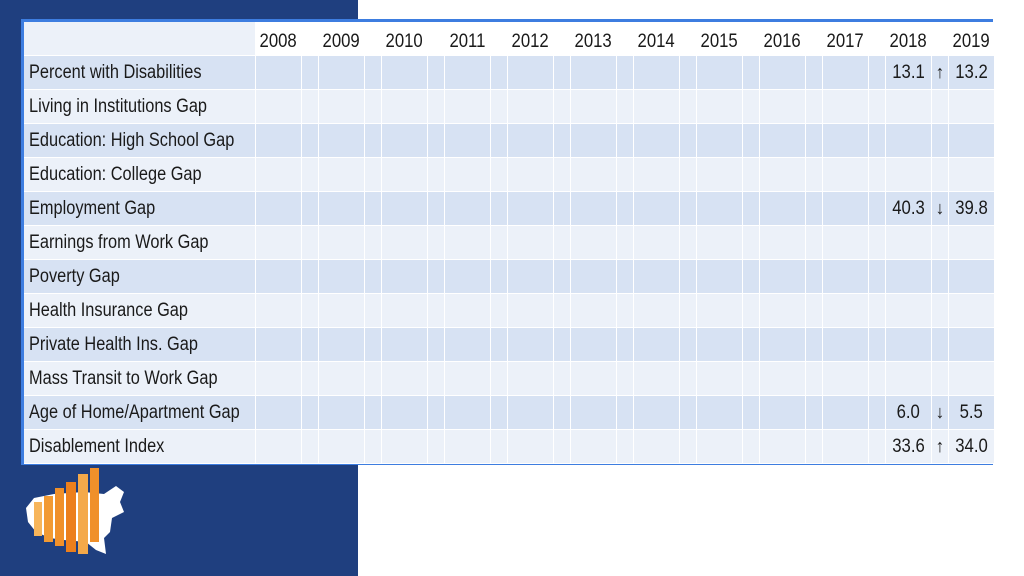 The image size is (1024, 576). What do you see at coordinates (940, 447) in the screenshot?
I see `trend-arrow: ↑` at bounding box center [940, 447].